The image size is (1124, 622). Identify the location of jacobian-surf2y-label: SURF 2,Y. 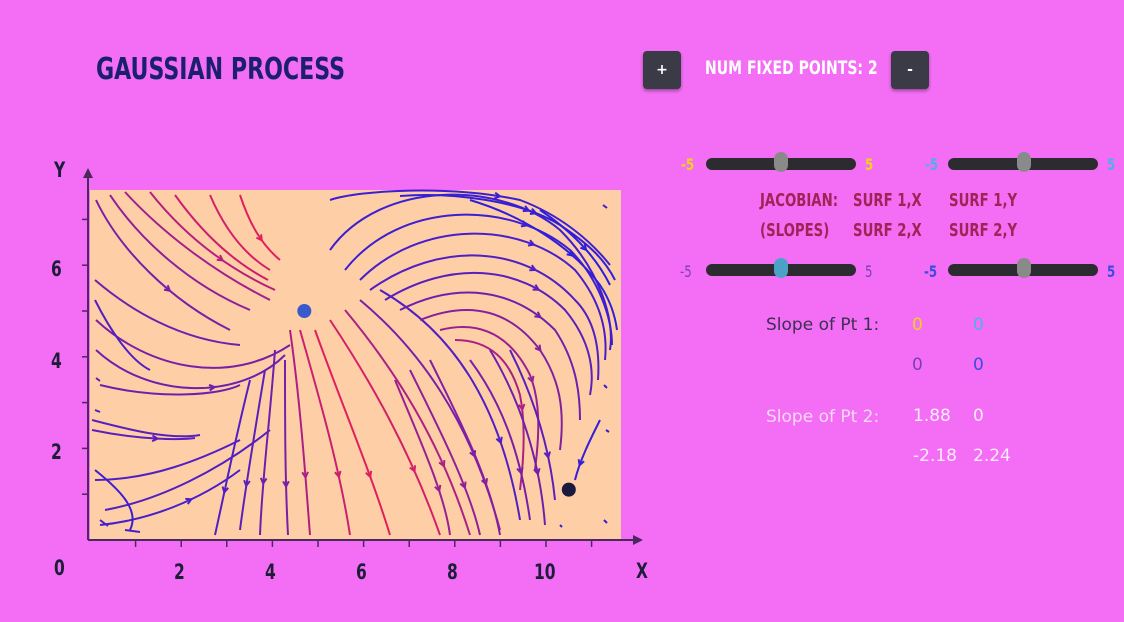
(983, 230).